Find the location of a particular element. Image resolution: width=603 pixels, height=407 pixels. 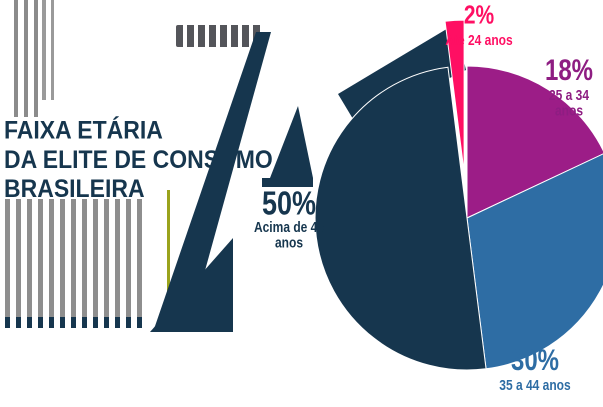

decorative-barcode-bars is located at coordinates (75, 263).